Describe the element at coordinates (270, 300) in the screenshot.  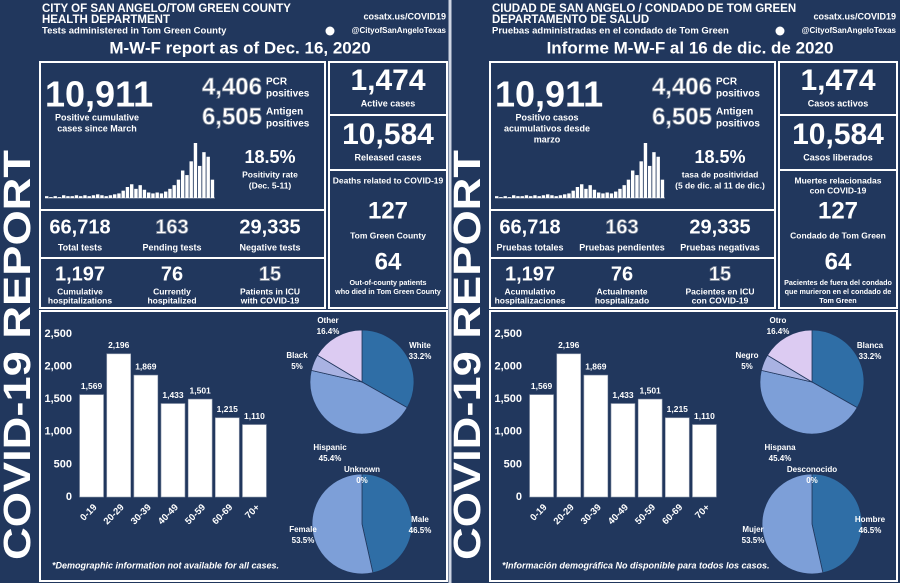
I see `hospital-label: with COVID-19` at that location.